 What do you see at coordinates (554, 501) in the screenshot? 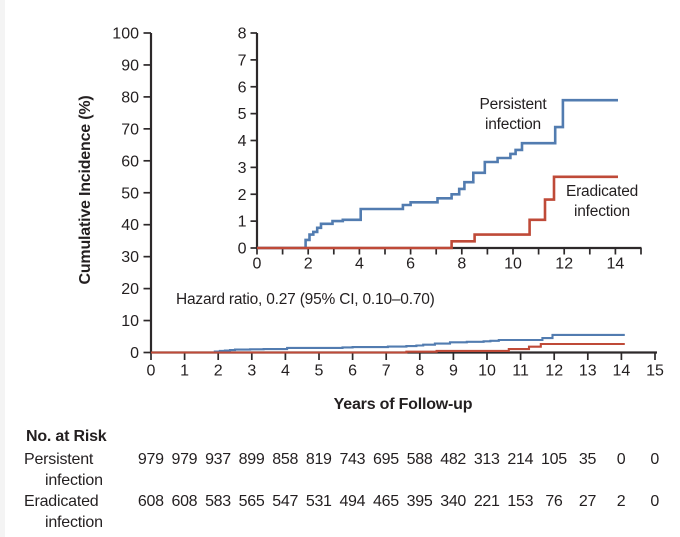
I see `risk-value: 76` at bounding box center [554, 501].